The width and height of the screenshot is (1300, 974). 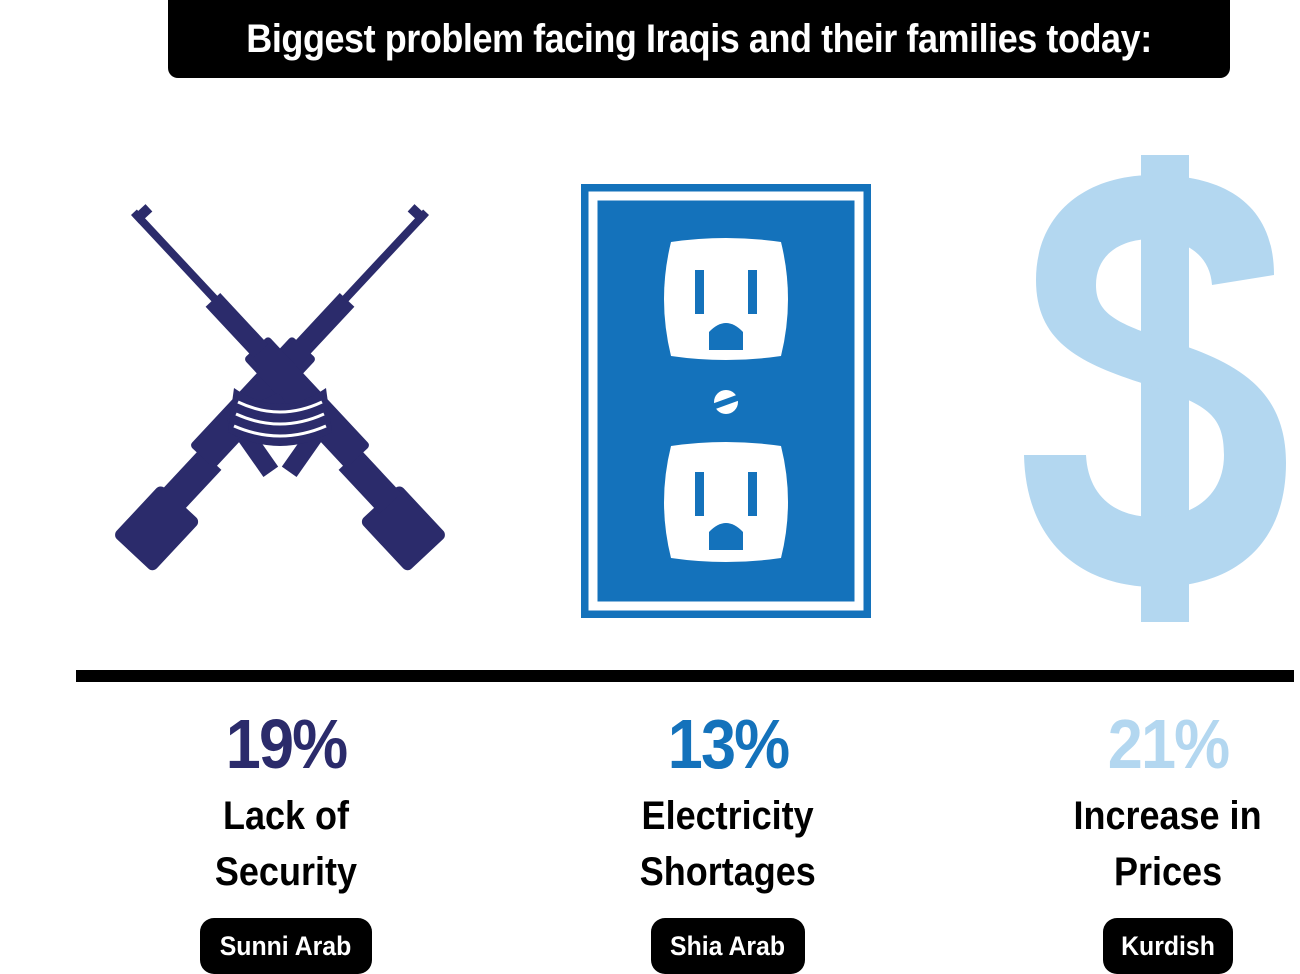 What do you see at coordinates (728, 872) in the screenshot?
I see `problem-label-line2: Shortages` at bounding box center [728, 872].